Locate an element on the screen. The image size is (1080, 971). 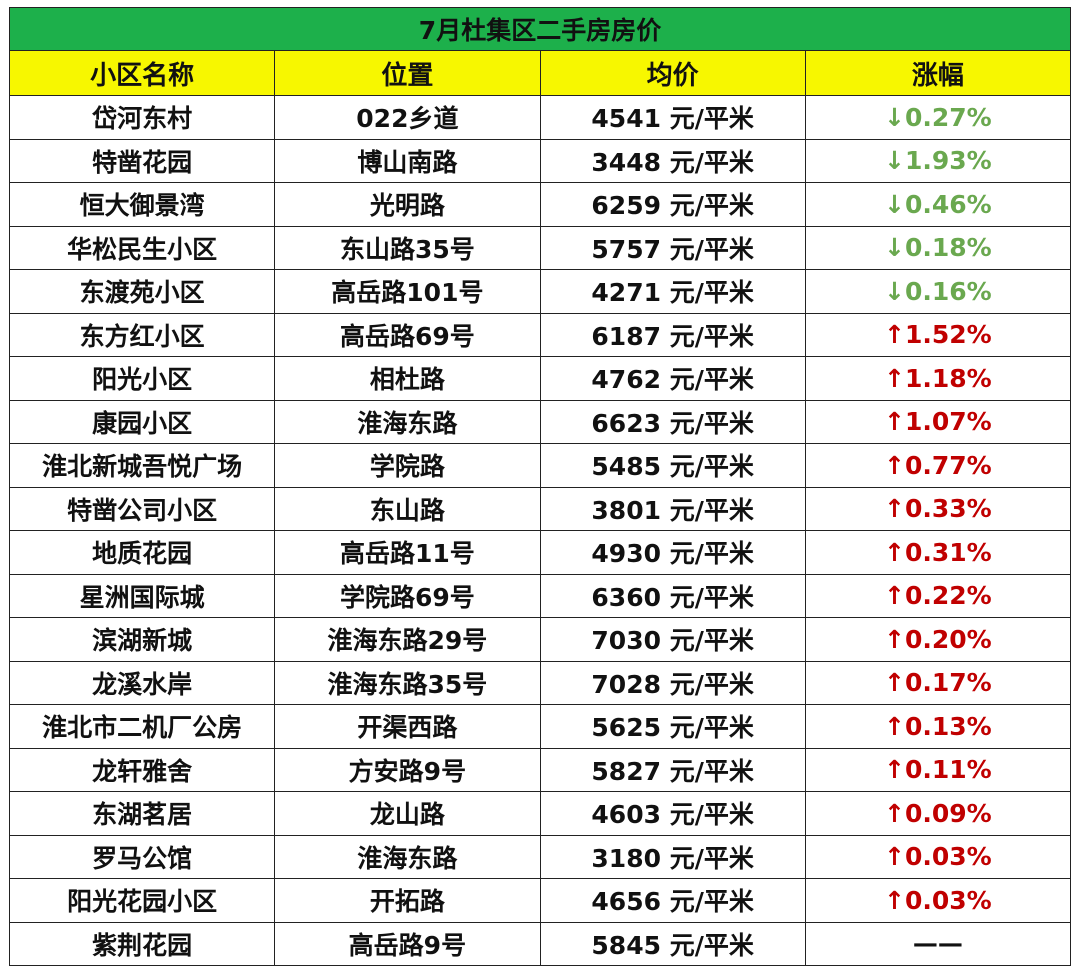
table-cell: 东山路 is located at coordinates (407, 508).